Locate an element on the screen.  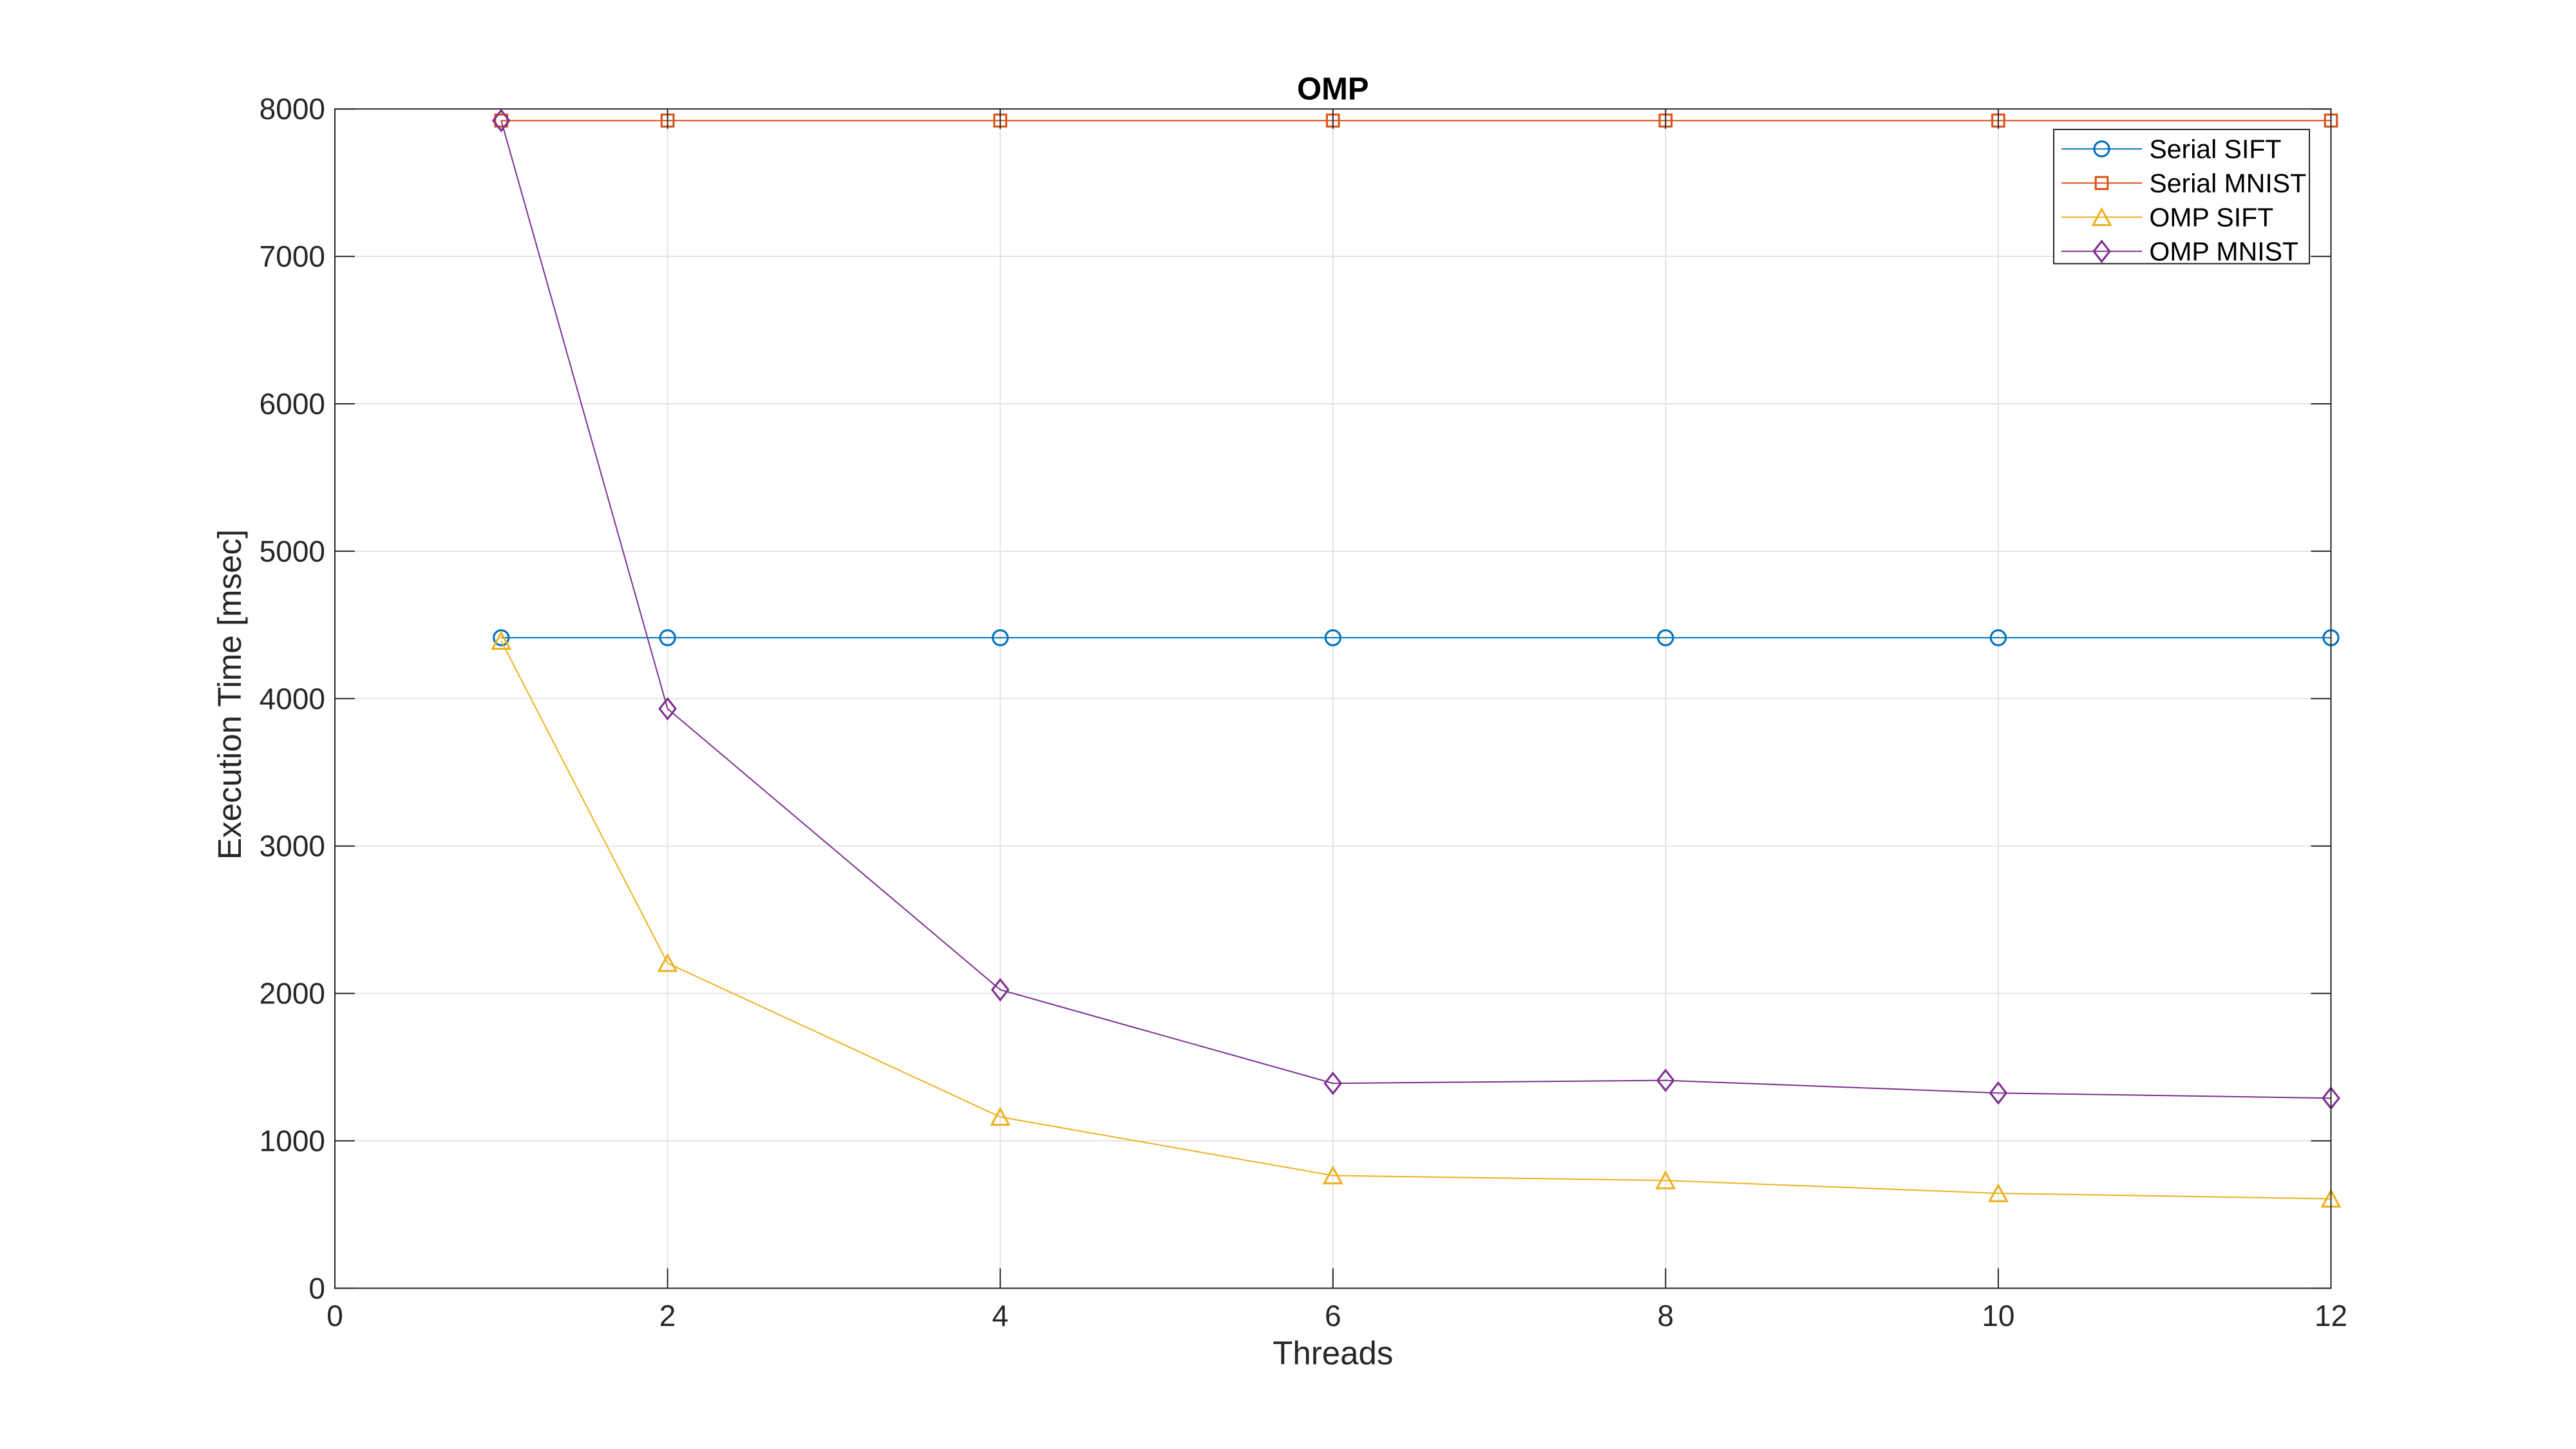
svg-text: 4 is located at coordinates (1001, 1316).